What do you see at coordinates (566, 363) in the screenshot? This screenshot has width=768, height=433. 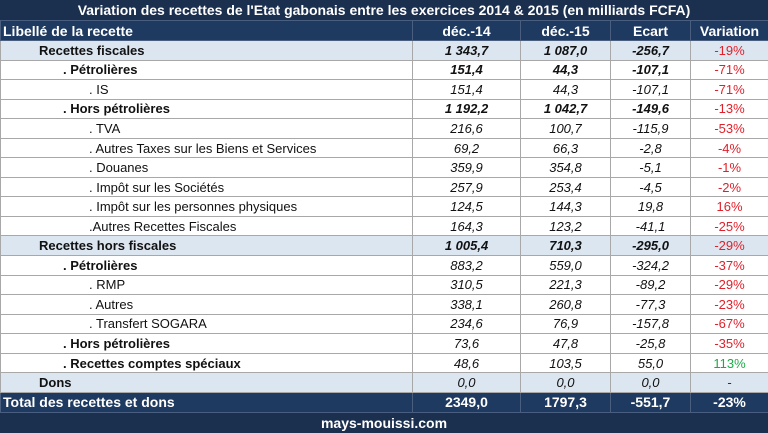 I see `value-dec15: 103,5` at bounding box center [566, 363].